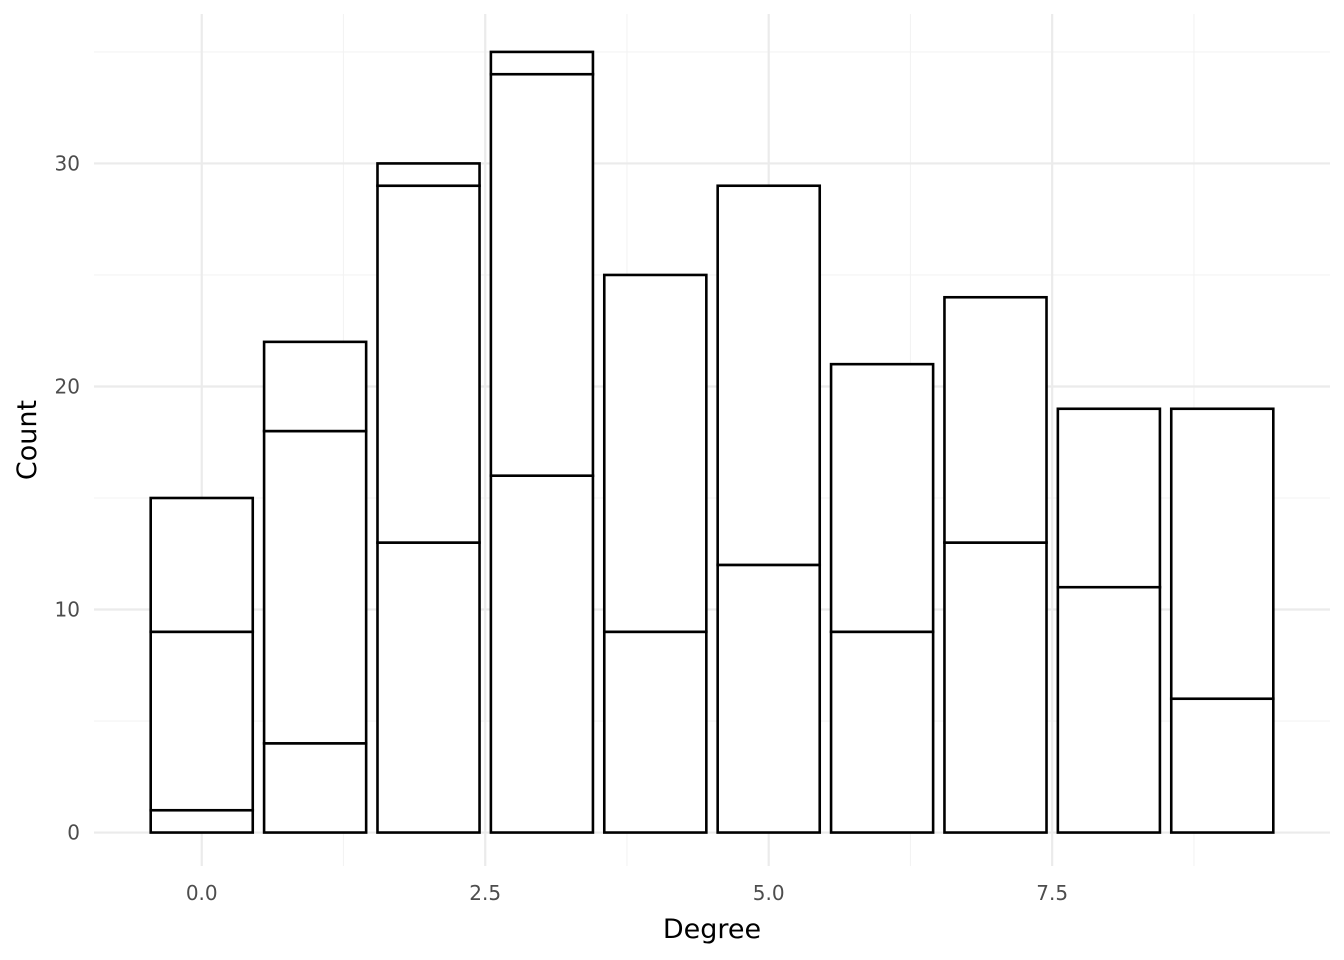 Image resolution: width=1344 pixels, height=960 pixels. I want to click on y-tick-label: 20, so click(67, 386).